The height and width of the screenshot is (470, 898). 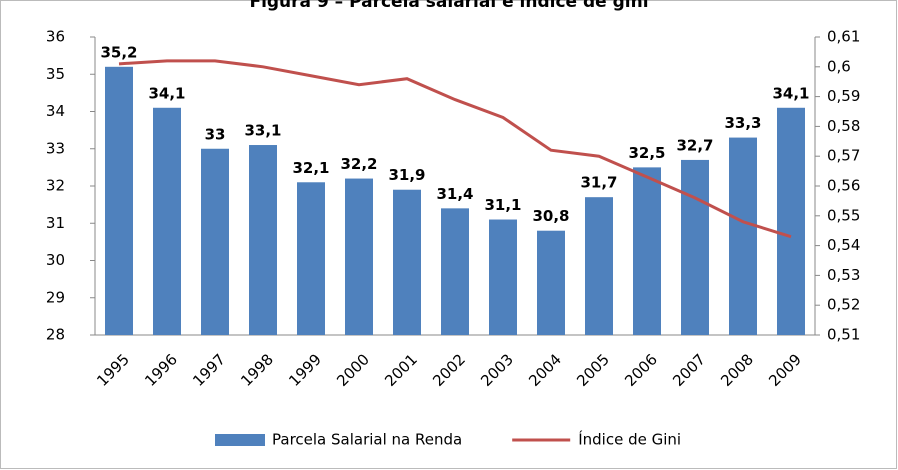 I want to click on y2-tick-label: 0,61, so click(x=843, y=37).